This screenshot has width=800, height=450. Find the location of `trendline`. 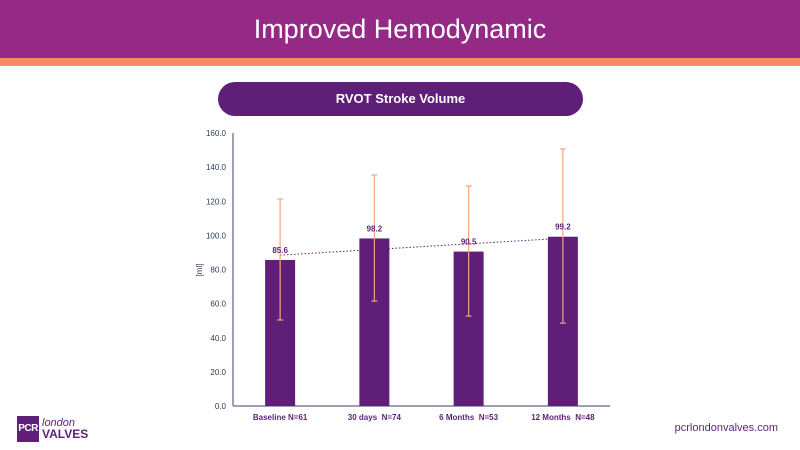

trendline is located at coordinates (421, 246).